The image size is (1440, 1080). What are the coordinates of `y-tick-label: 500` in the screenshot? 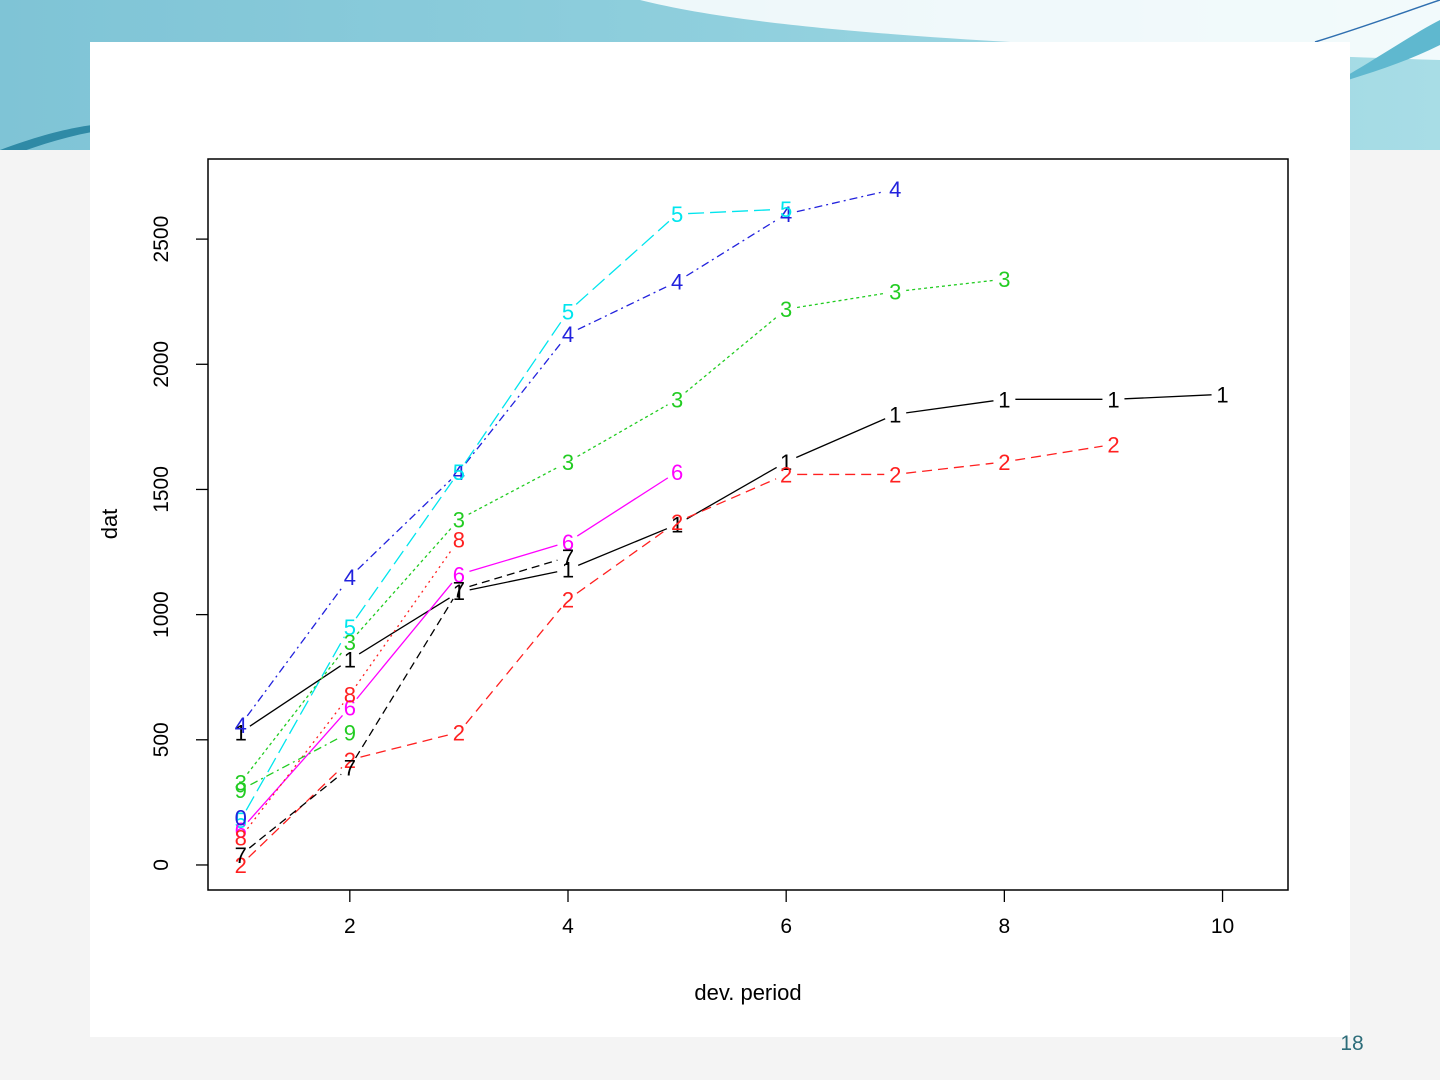 It's located at (161, 739).